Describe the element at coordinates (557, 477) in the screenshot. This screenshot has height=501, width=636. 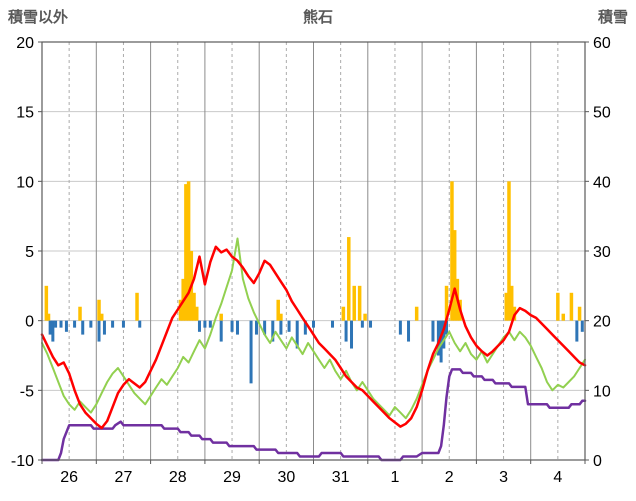
I see `svg-text: 4` at that location.